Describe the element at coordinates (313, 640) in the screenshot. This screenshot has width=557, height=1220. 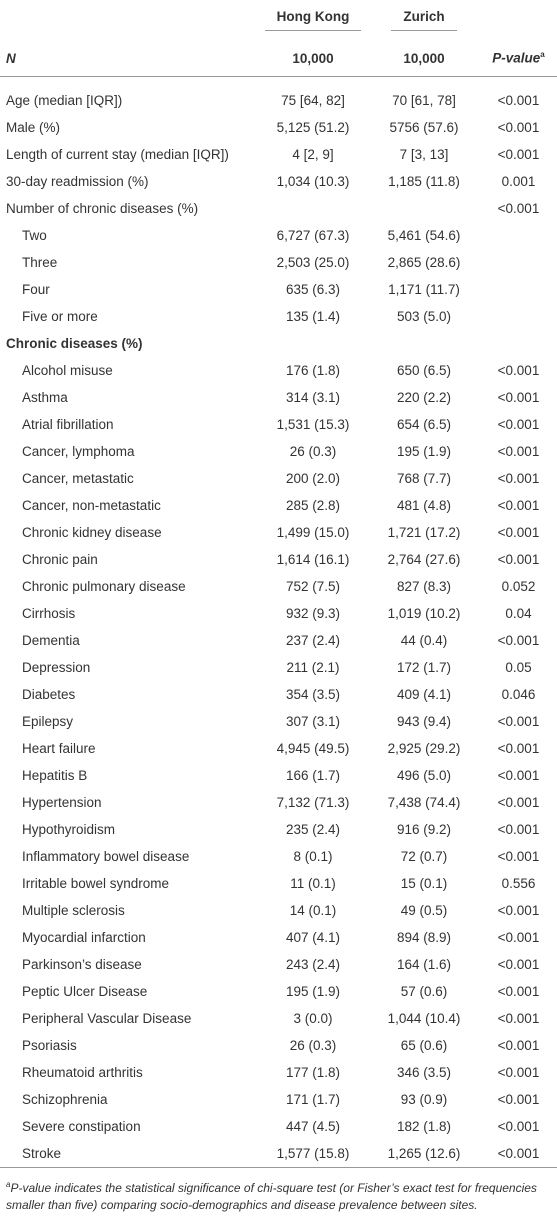
I see `cell: 237 (2.4)` at that location.